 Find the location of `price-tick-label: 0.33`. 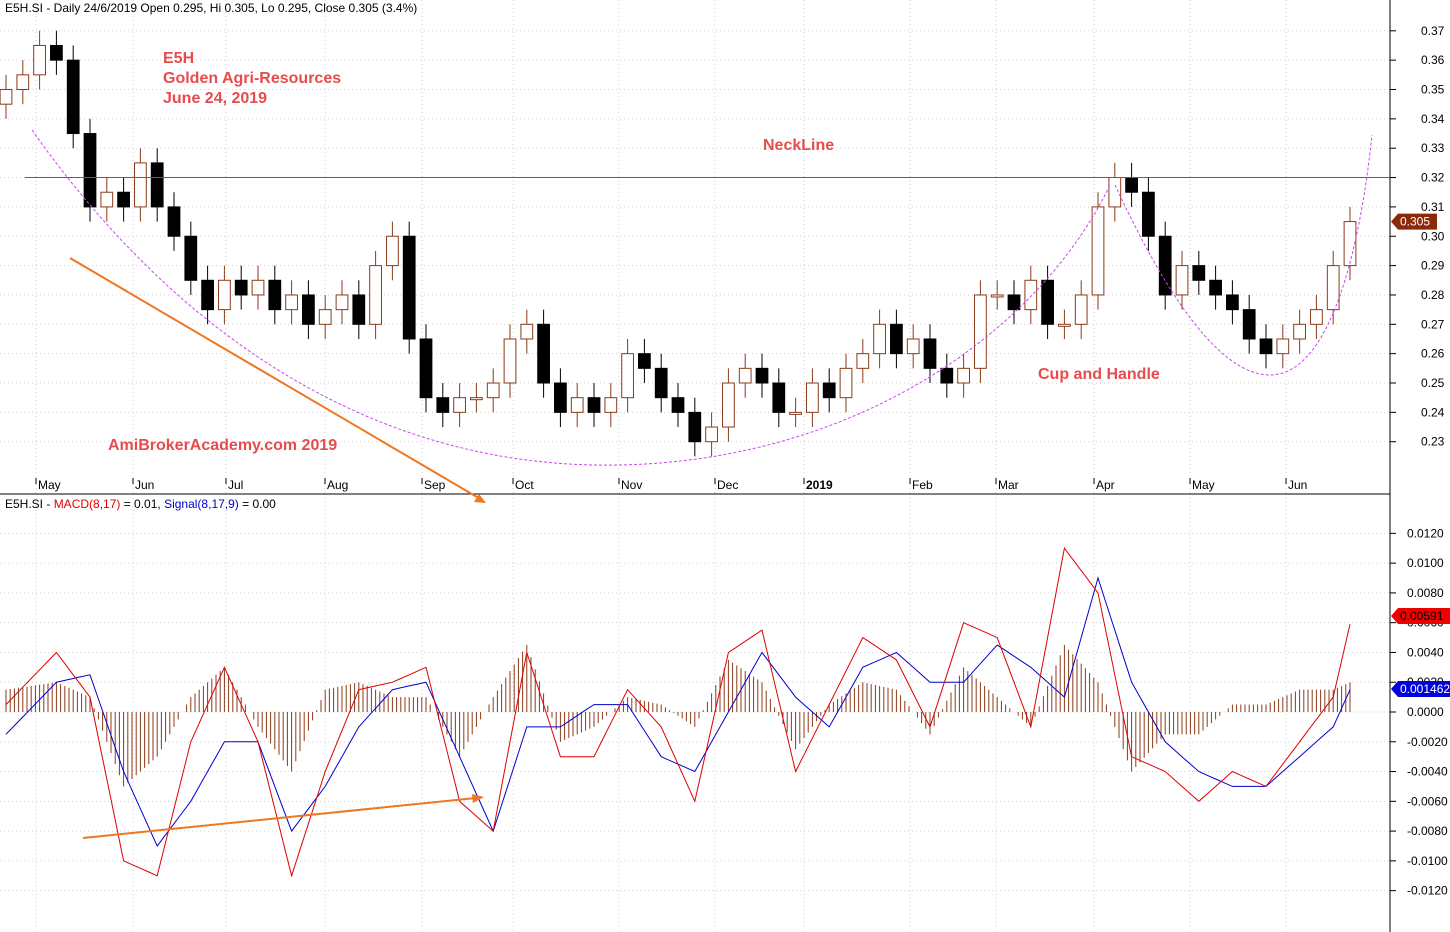

price-tick-label: 0.33 is located at coordinates (1433, 148).